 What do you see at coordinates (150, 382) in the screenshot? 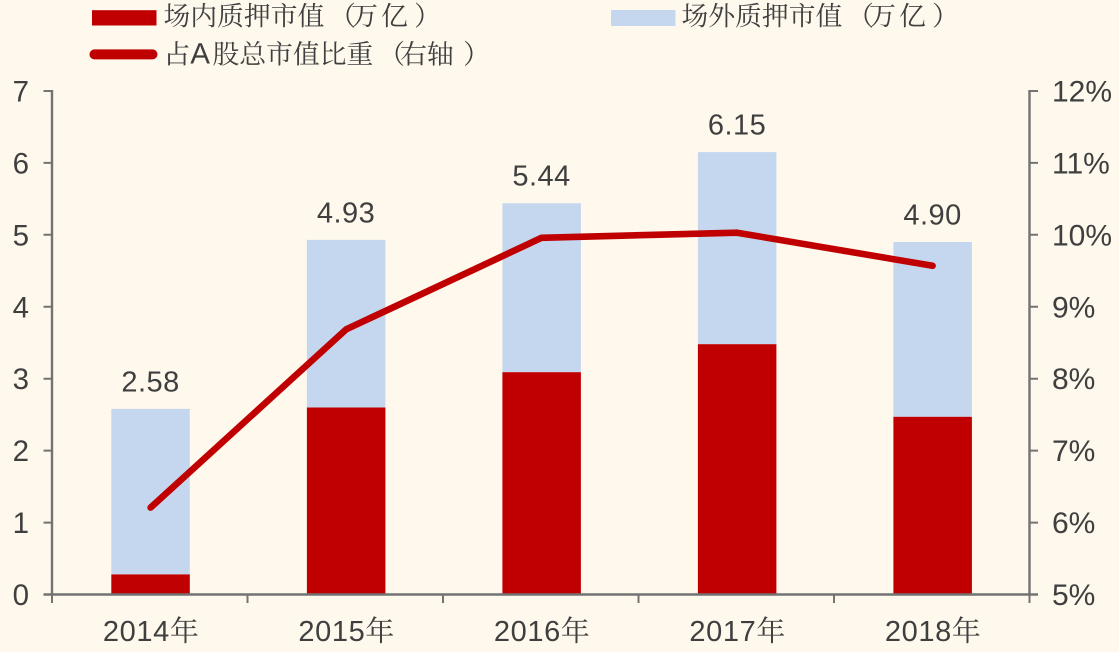
I see `svg-text: 2.58` at bounding box center [150, 382].